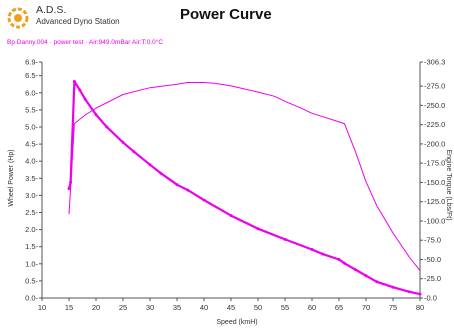 The image size is (454, 329). What do you see at coordinates (420, 307) in the screenshot?
I see `x-tick-label: 80` at bounding box center [420, 307].